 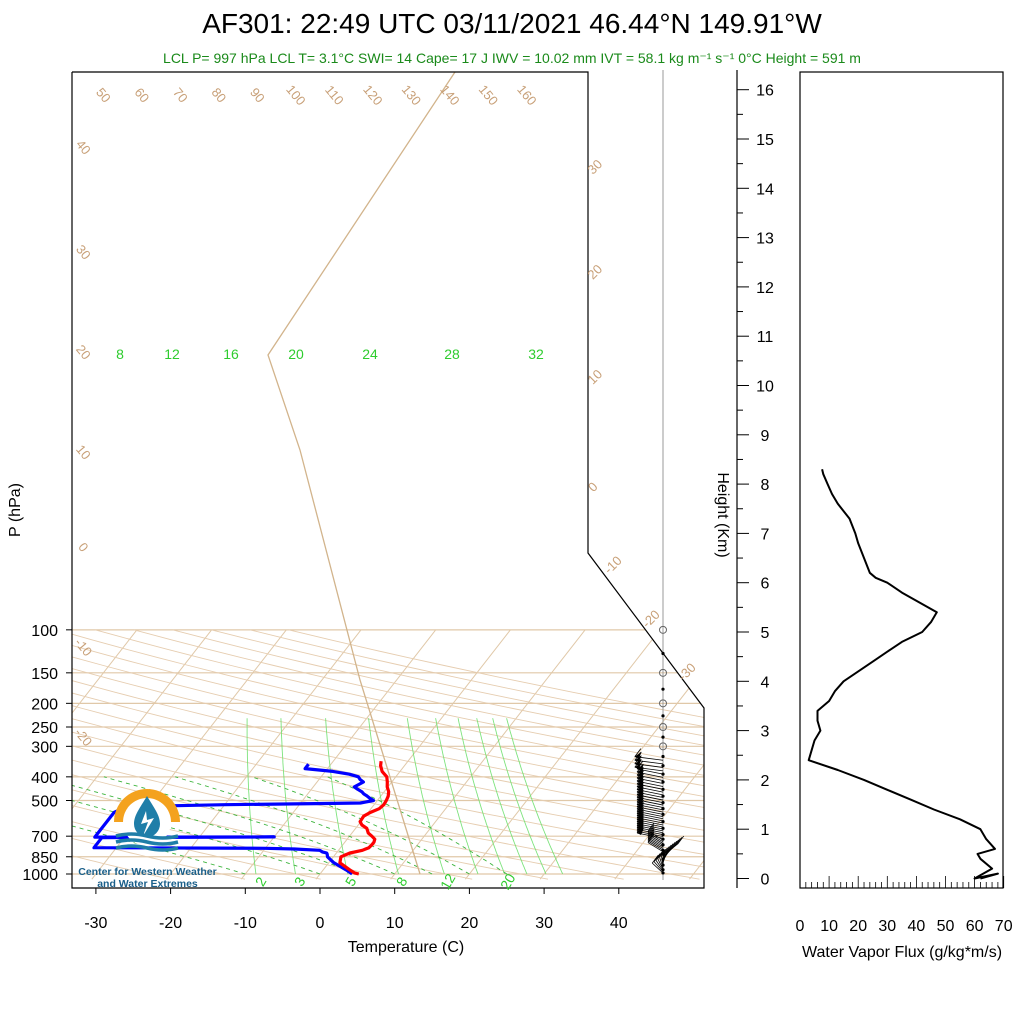 I want to click on temperature-profile-line, so click(x=364, y=818).